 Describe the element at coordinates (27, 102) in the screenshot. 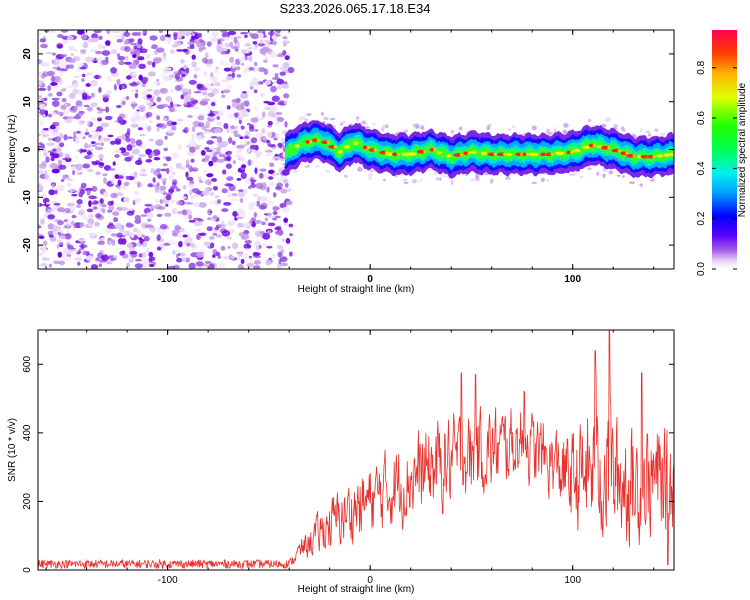

I see `y-tick-label: 10` at that location.